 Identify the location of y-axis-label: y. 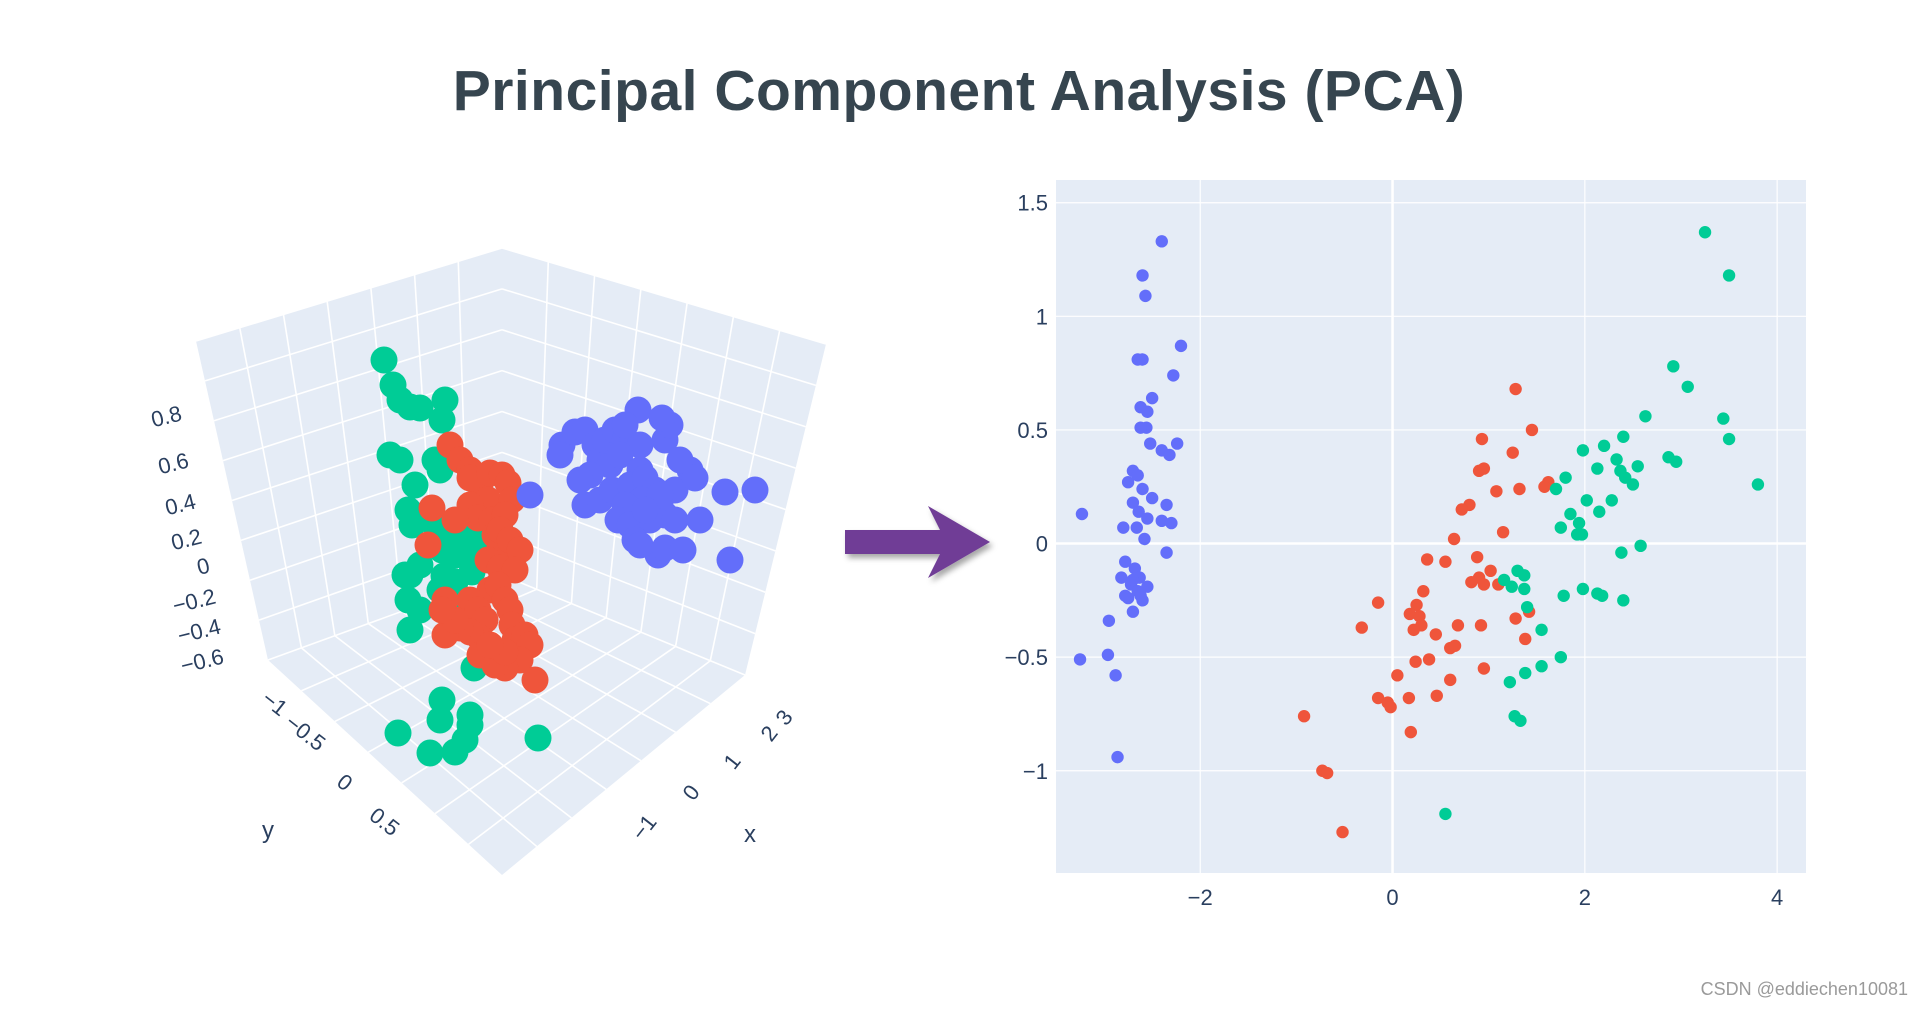
(268, 830).